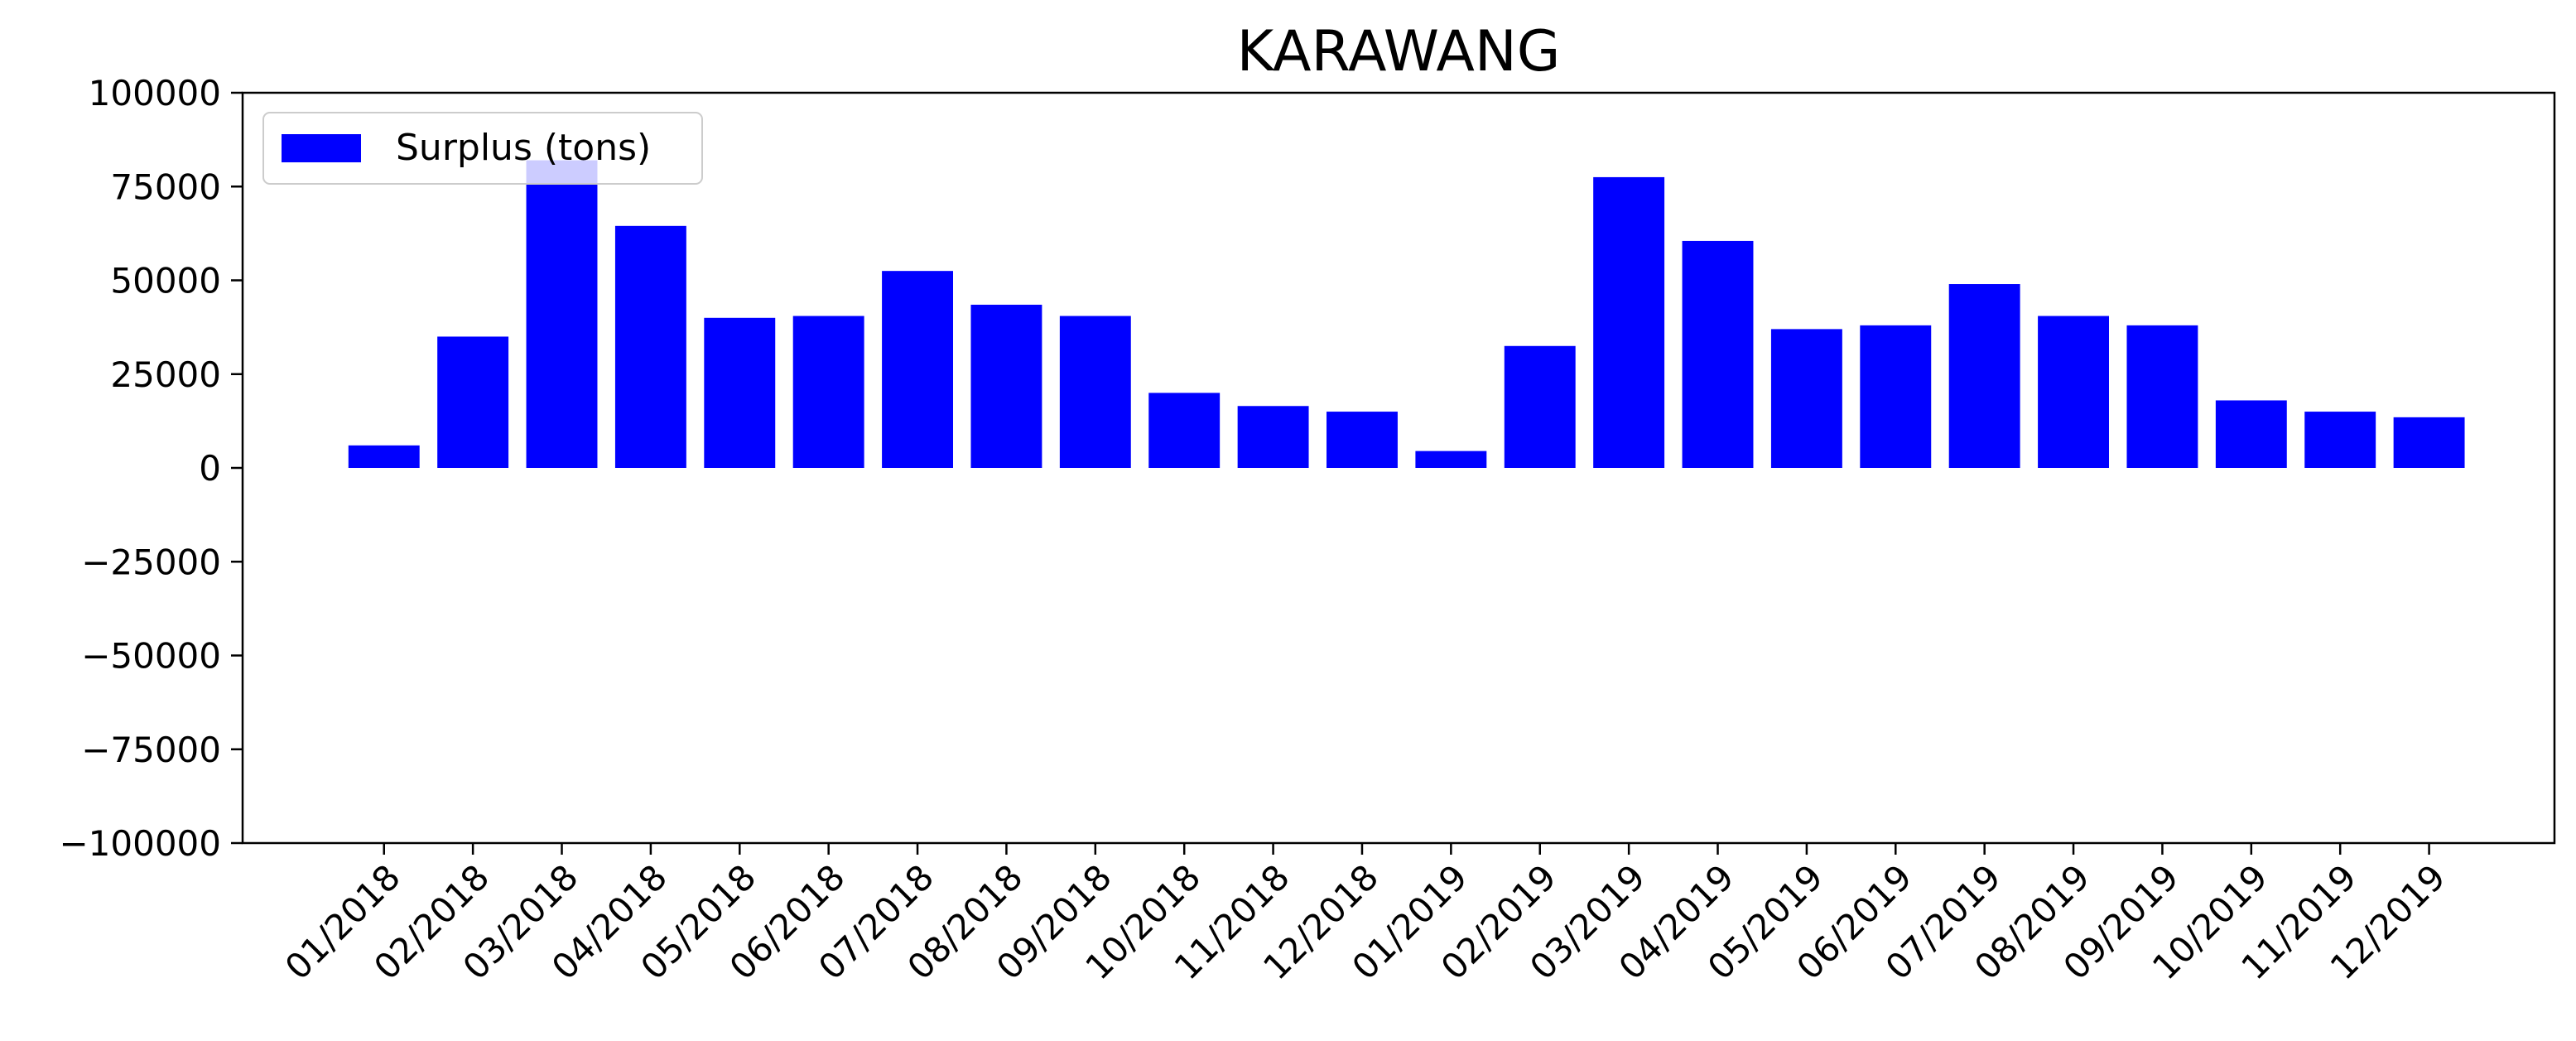  Describe the element at coordinates (1896, 396) in the screenshot. I see `bar-06/2019` at that location.